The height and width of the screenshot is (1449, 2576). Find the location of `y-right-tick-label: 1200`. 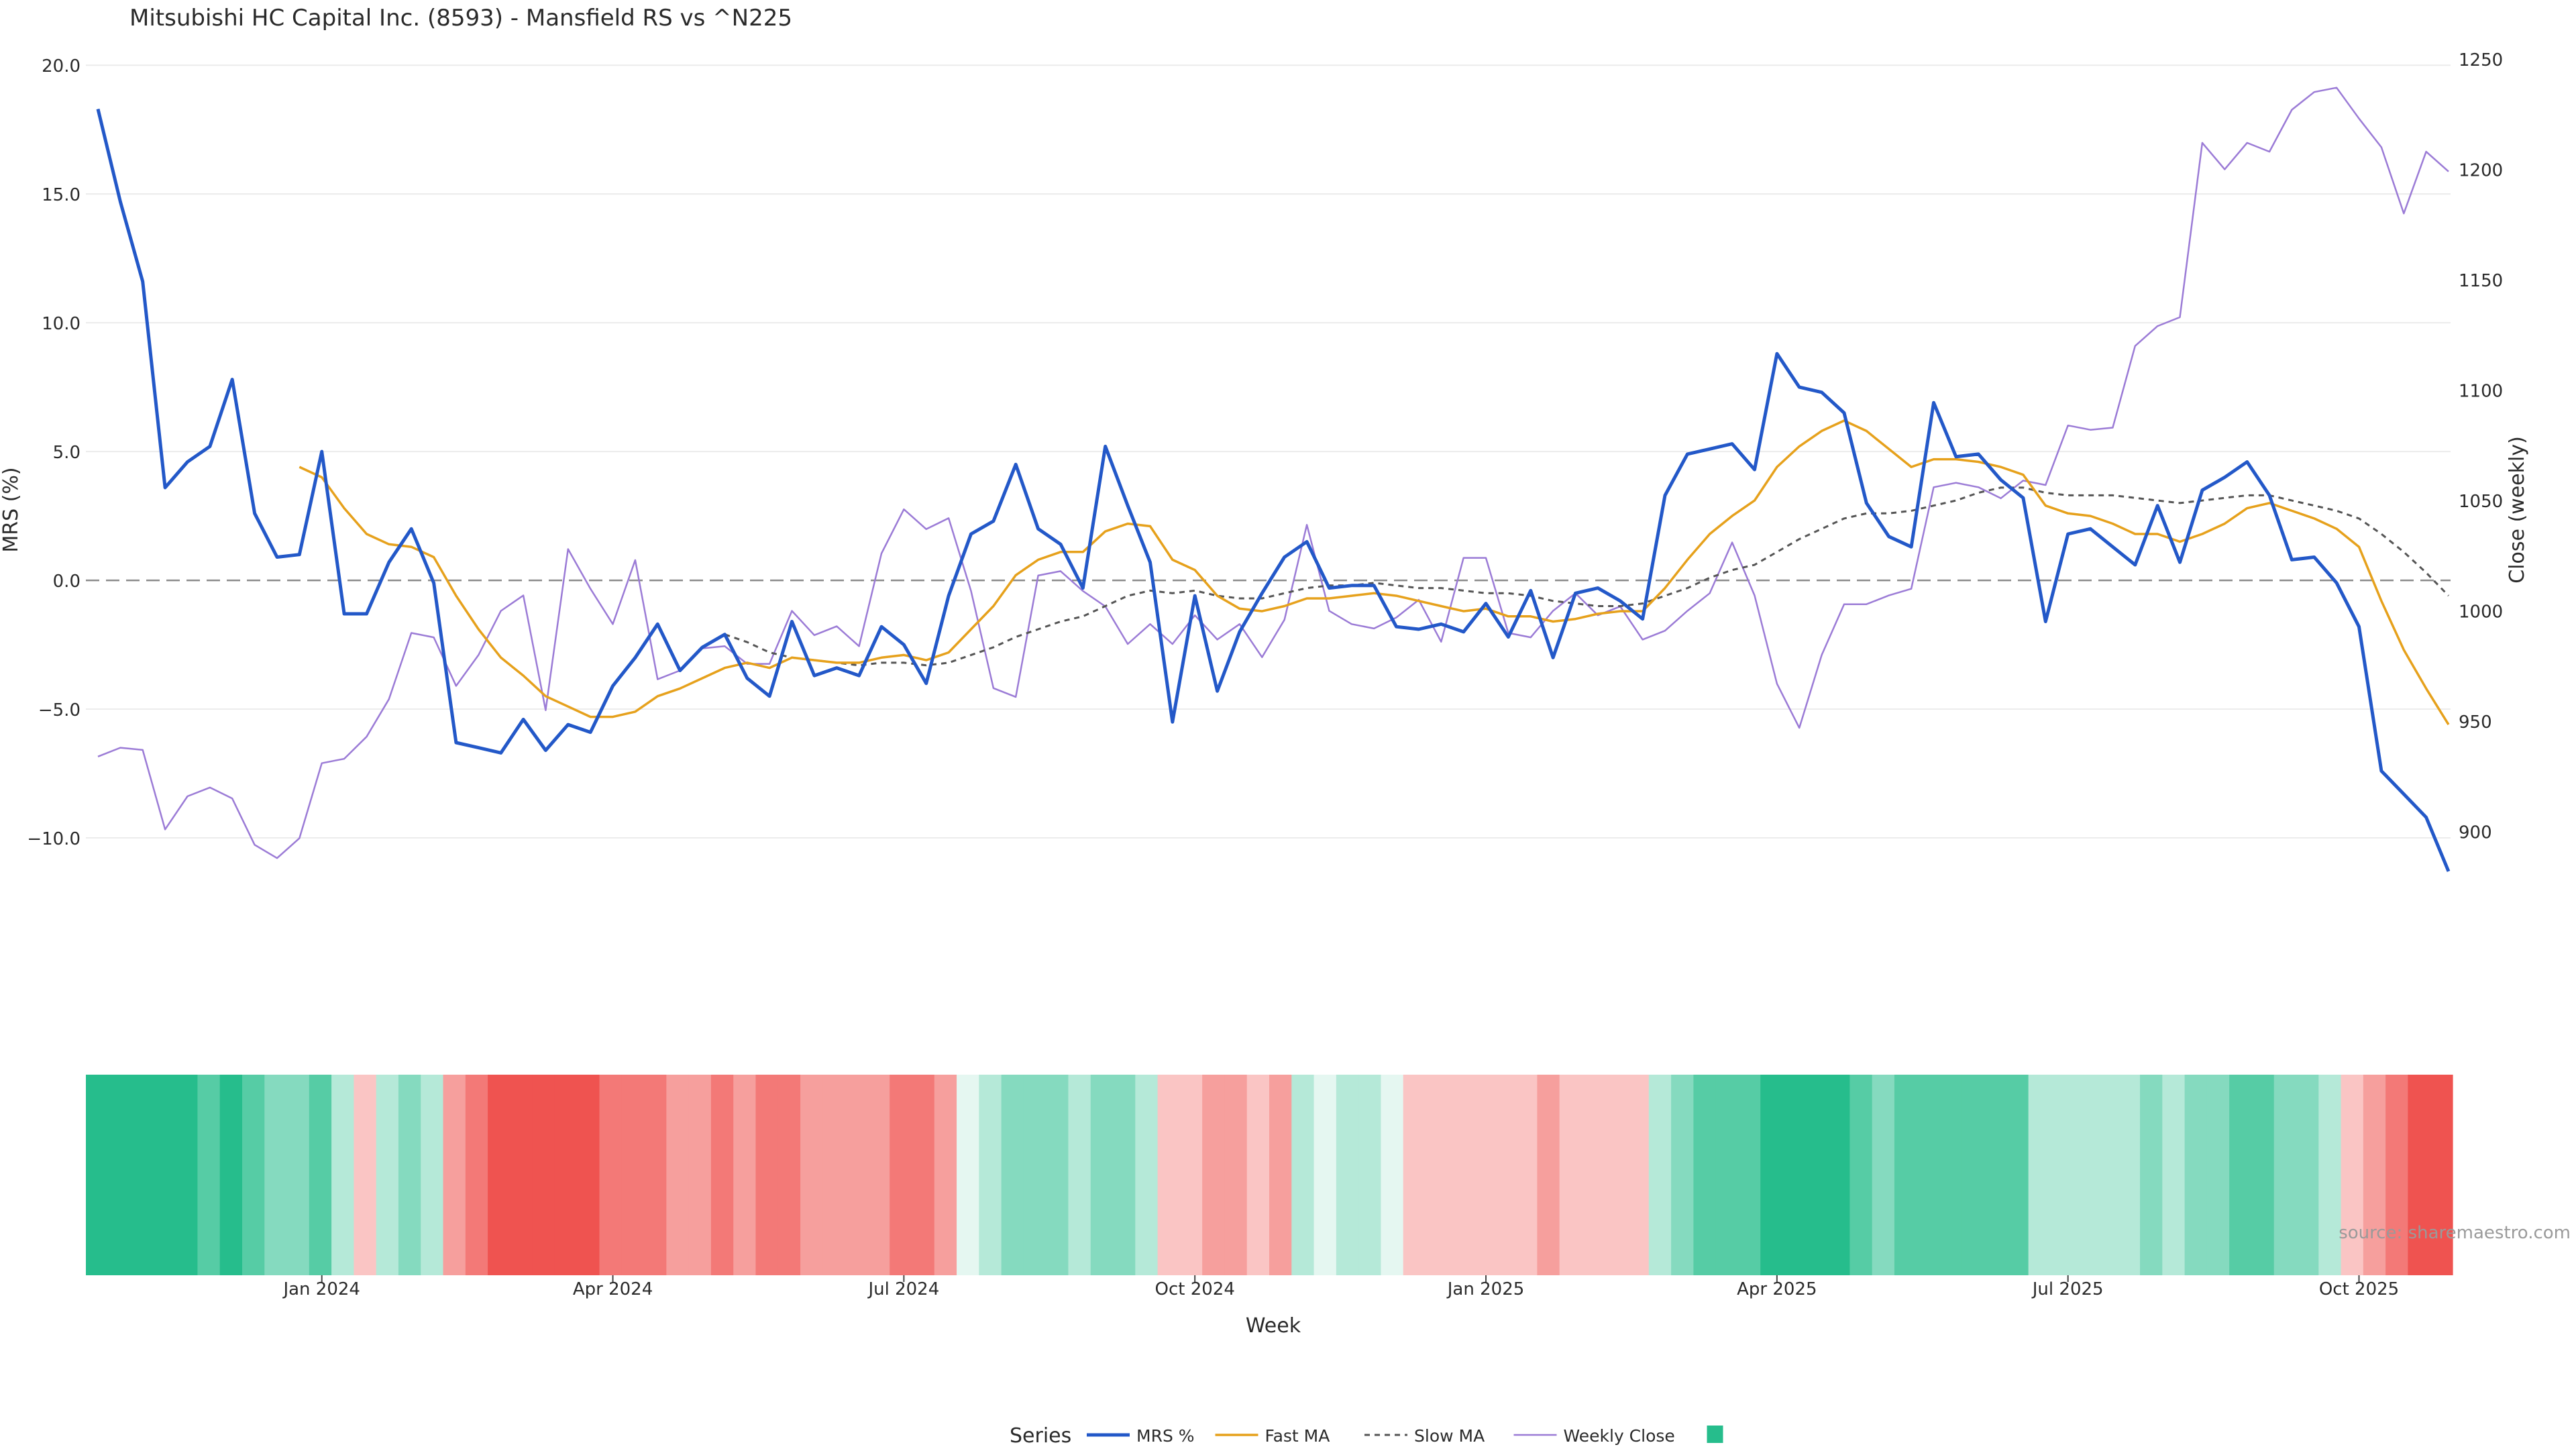

y-right-tick-label: 1200 is located at coordinates (2481, 170).